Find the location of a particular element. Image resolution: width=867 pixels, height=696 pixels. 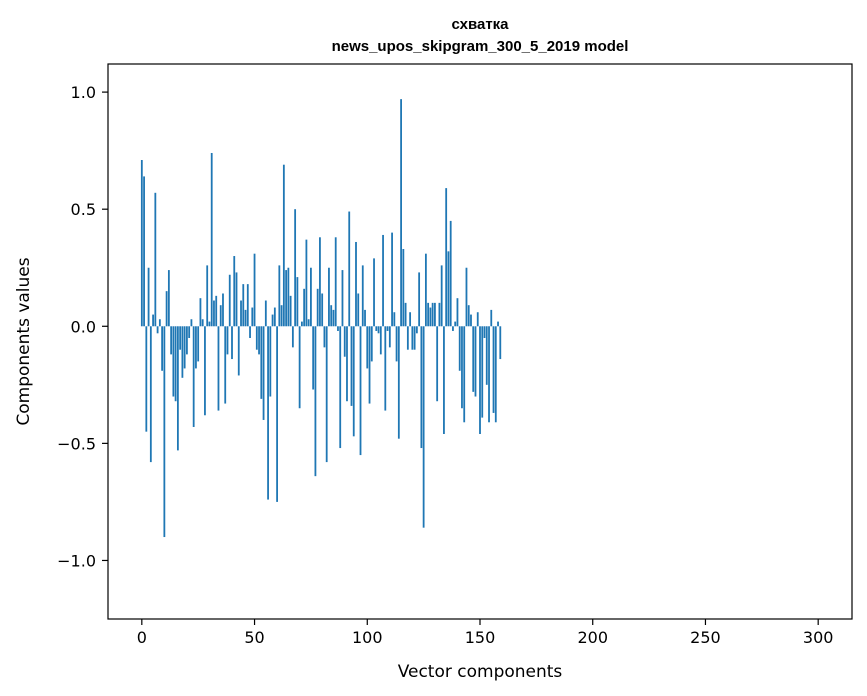

x-ticks: 0 50 100 150 200 250 300 is located at coordinates (485, 633).